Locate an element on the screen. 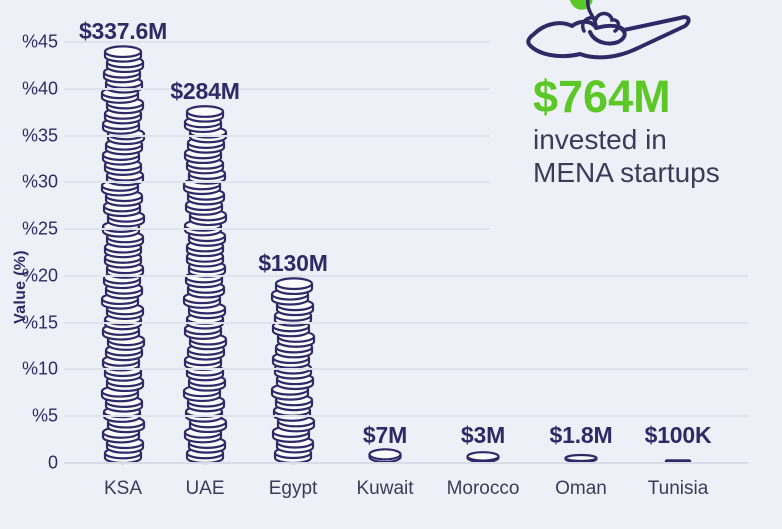 This screenshot has width=782, height=529. y-tick-label: %40 is located at coordinates (39, 88).